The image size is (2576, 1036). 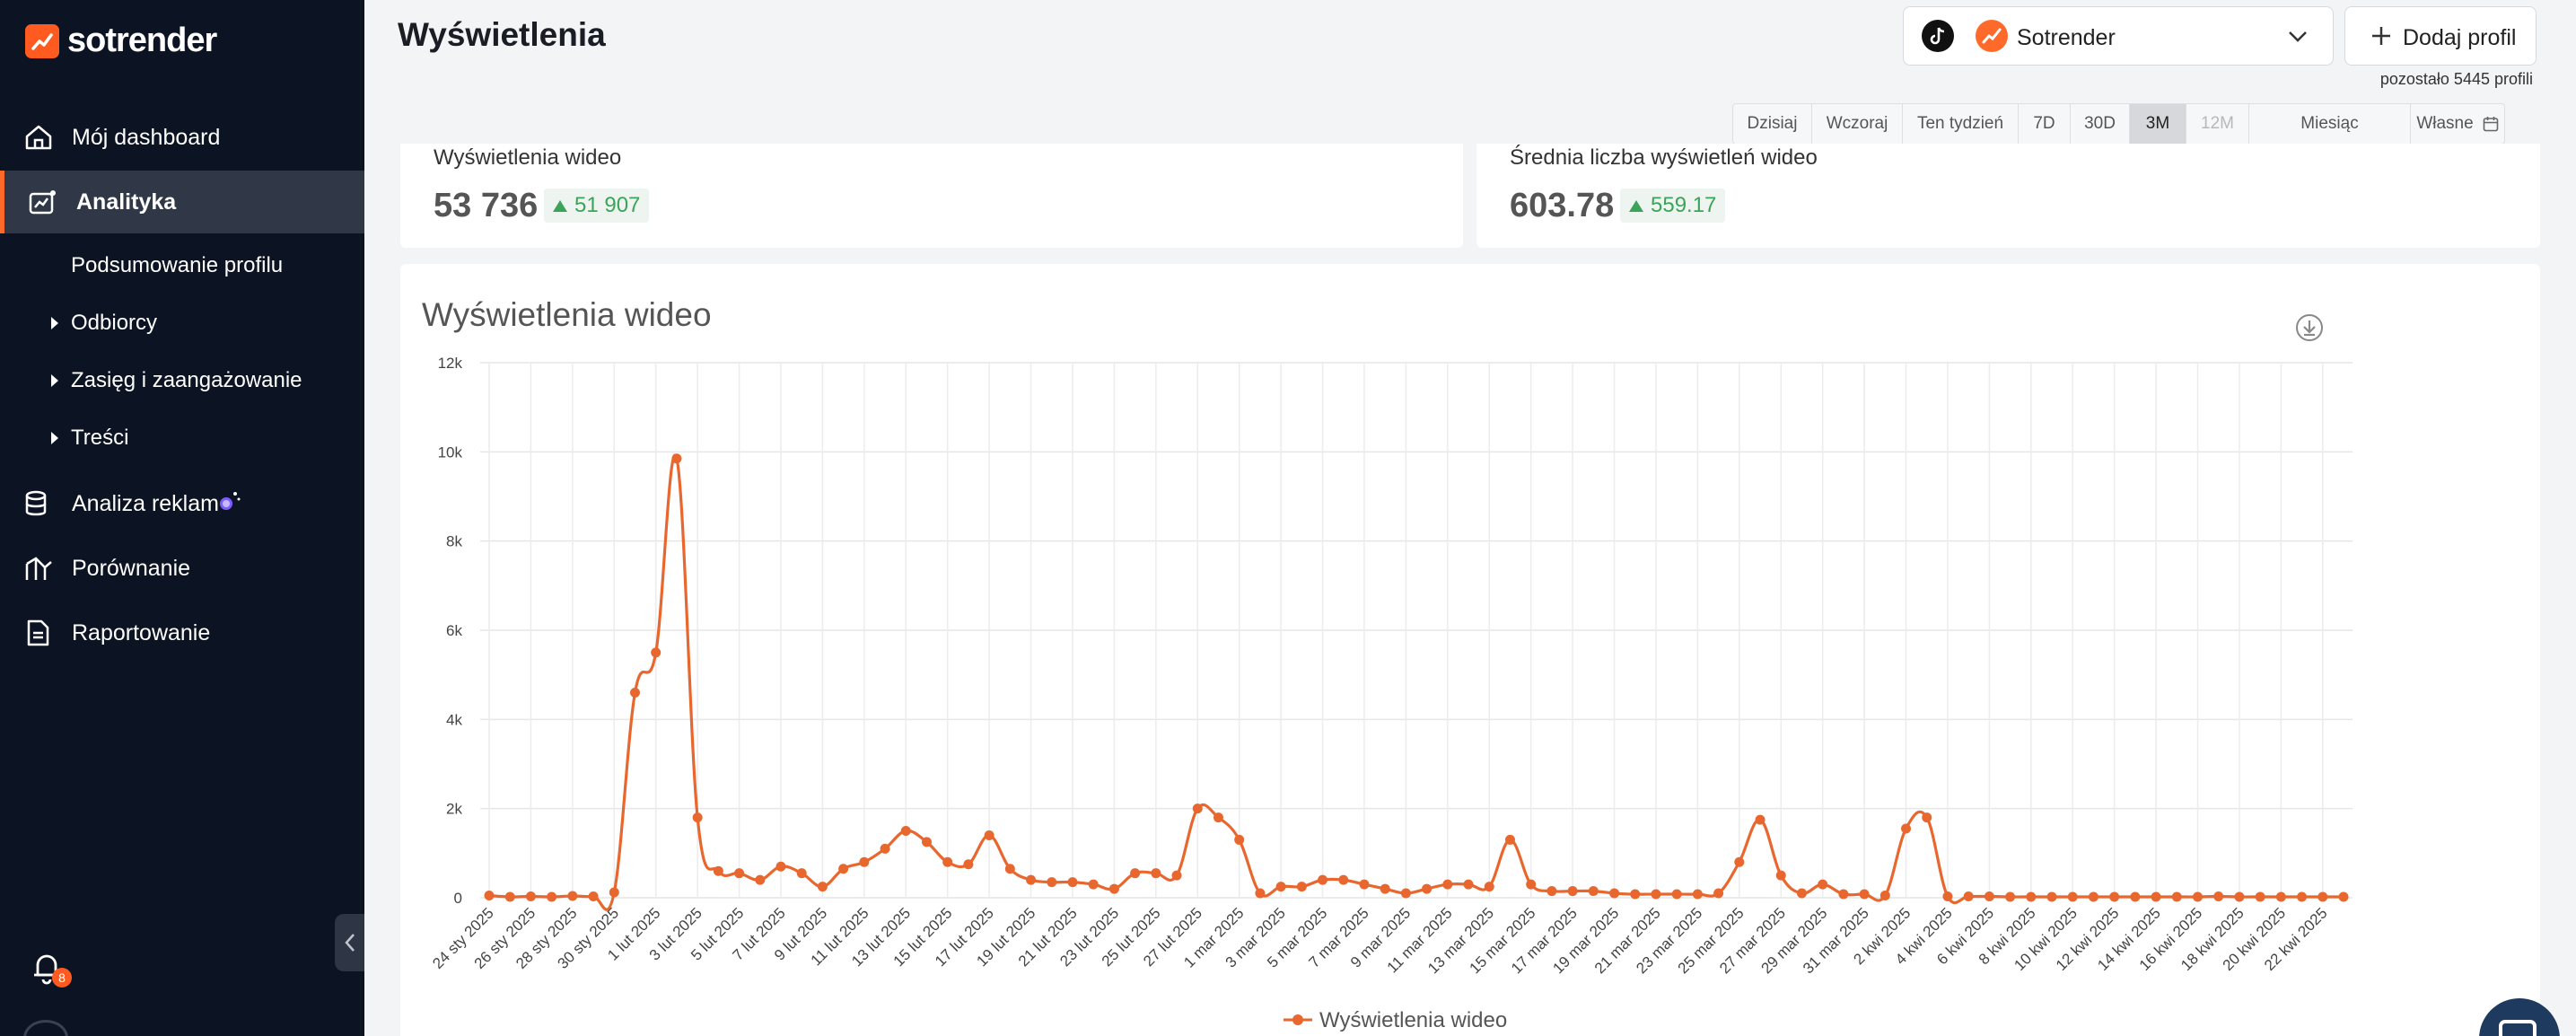 What do you see at coordinates (2330, 124) in the screenshot?
I see `range-month: Miesiąc` at bounding box center [2330, 124].